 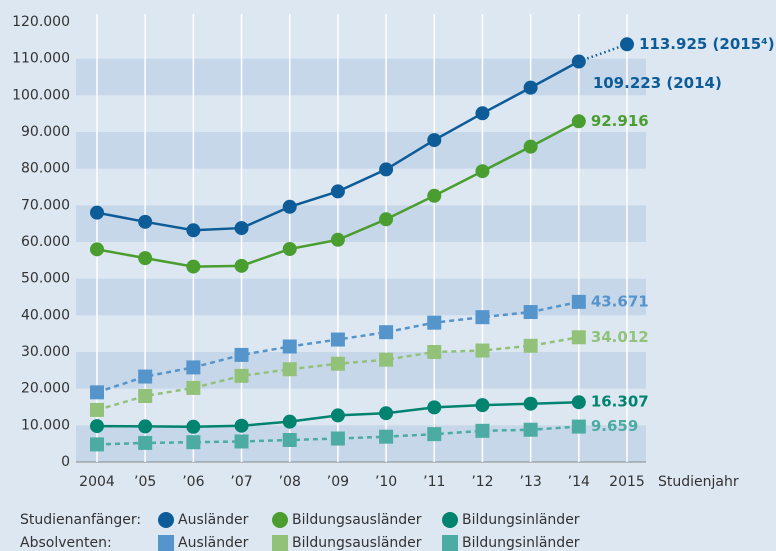 I want to click on y-tick-label: 20.000, so click(x=45, y=389).